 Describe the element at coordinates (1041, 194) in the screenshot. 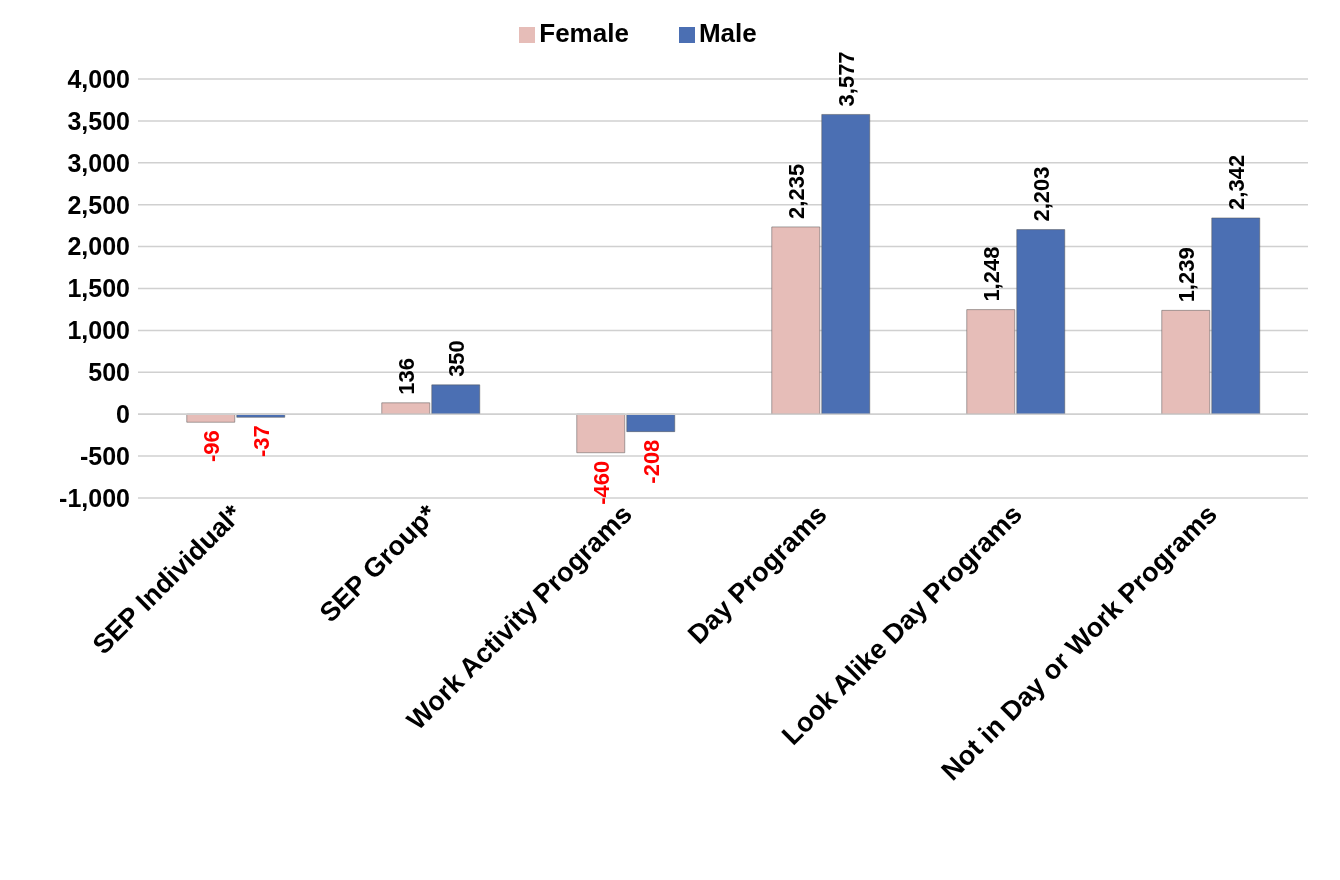

I see `data-label: 2,203` at that location.